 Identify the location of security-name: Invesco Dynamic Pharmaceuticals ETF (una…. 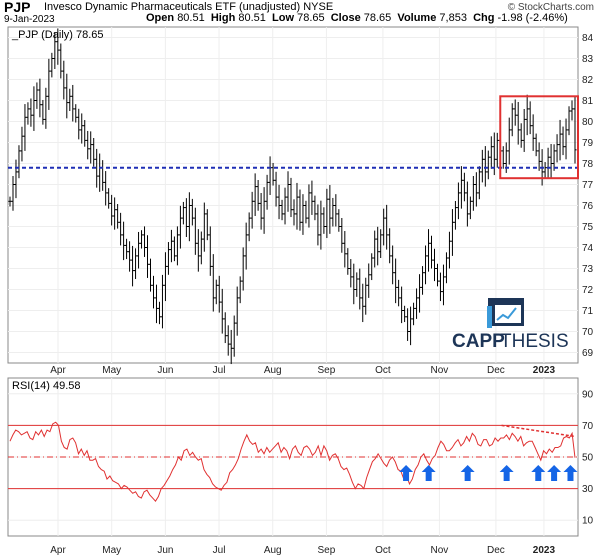
(172, 7).